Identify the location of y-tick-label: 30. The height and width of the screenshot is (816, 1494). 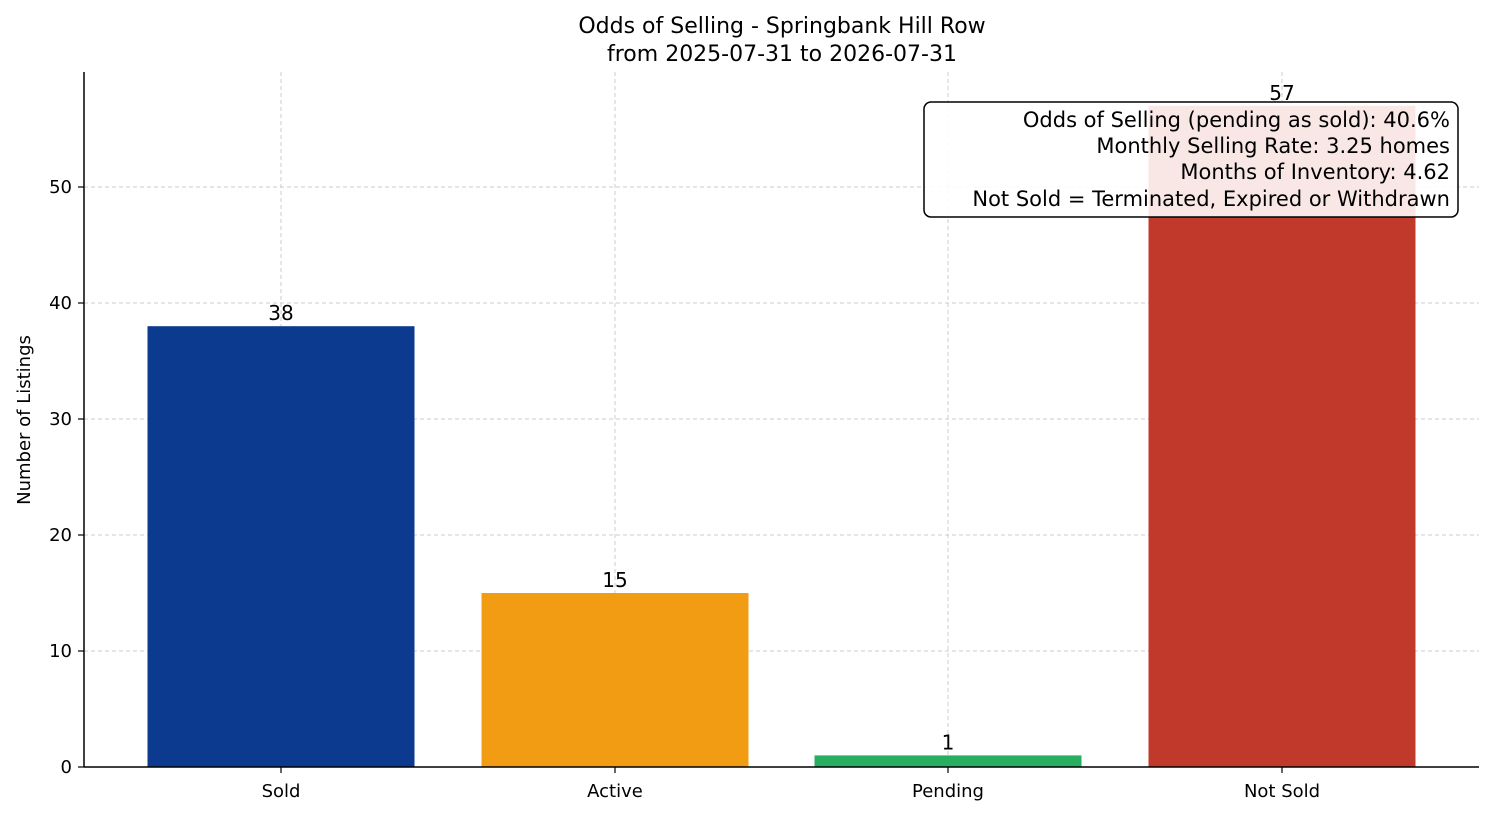
(60, 419).